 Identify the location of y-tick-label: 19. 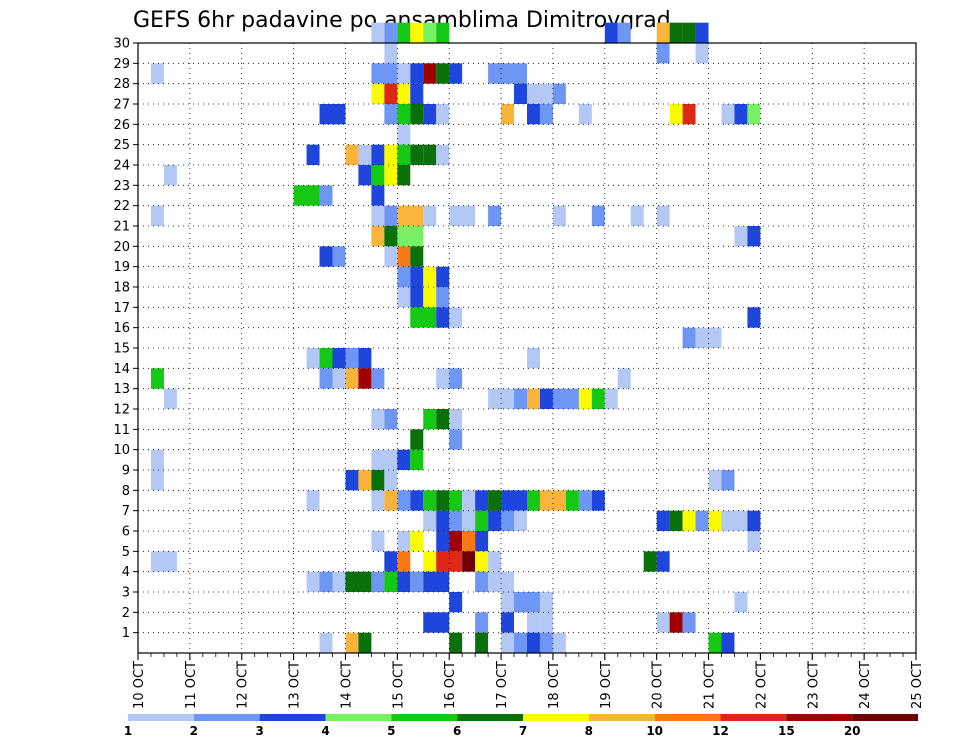
(121, 267).